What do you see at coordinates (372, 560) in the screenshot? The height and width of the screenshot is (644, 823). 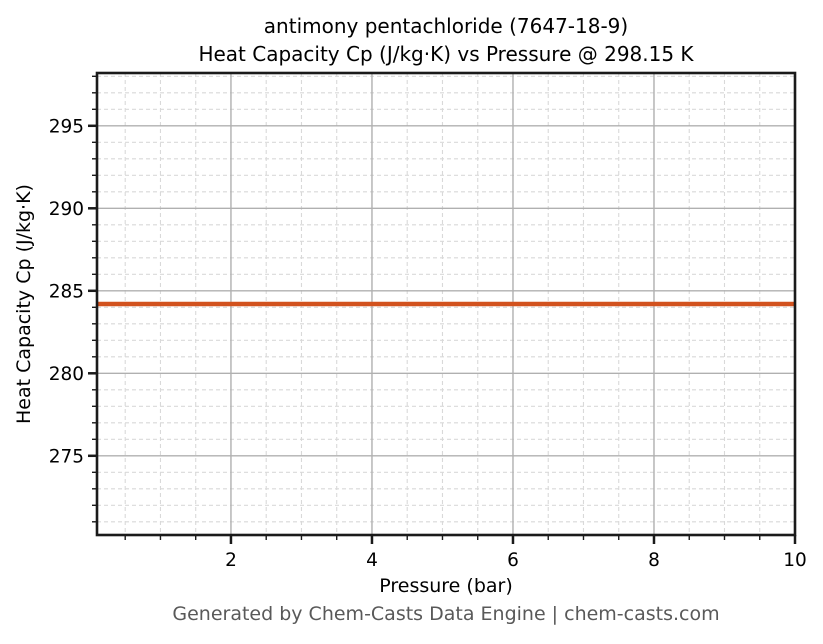 I see `x-tick-label: 4` at bounding box center [372, 560].